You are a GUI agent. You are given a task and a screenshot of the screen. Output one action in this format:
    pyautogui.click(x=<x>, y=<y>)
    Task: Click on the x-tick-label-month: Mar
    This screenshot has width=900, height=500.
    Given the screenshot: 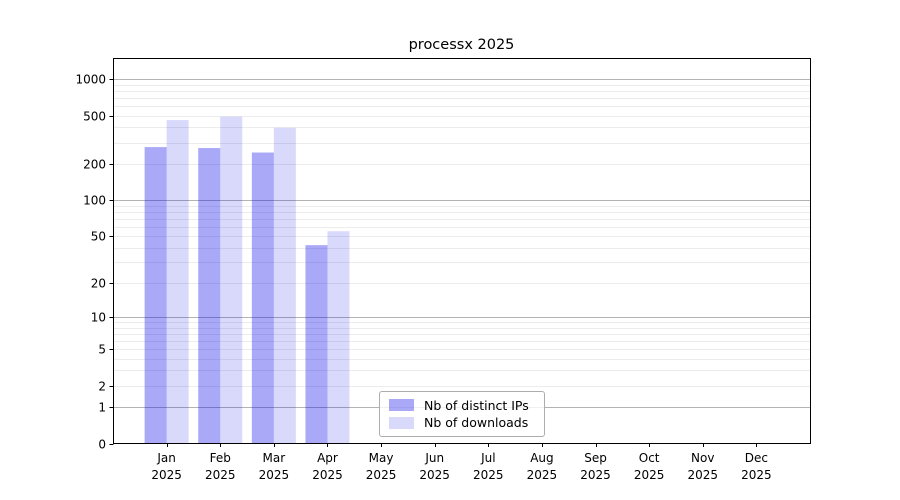 What is the action you would take?
    pyautogui.click(x=274, y=458)
    